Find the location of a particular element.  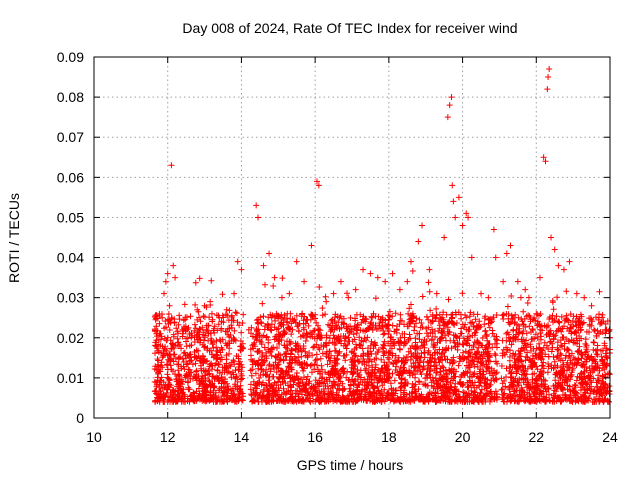

y-tick-label: 0.09 is located at coordinates (70, 57).